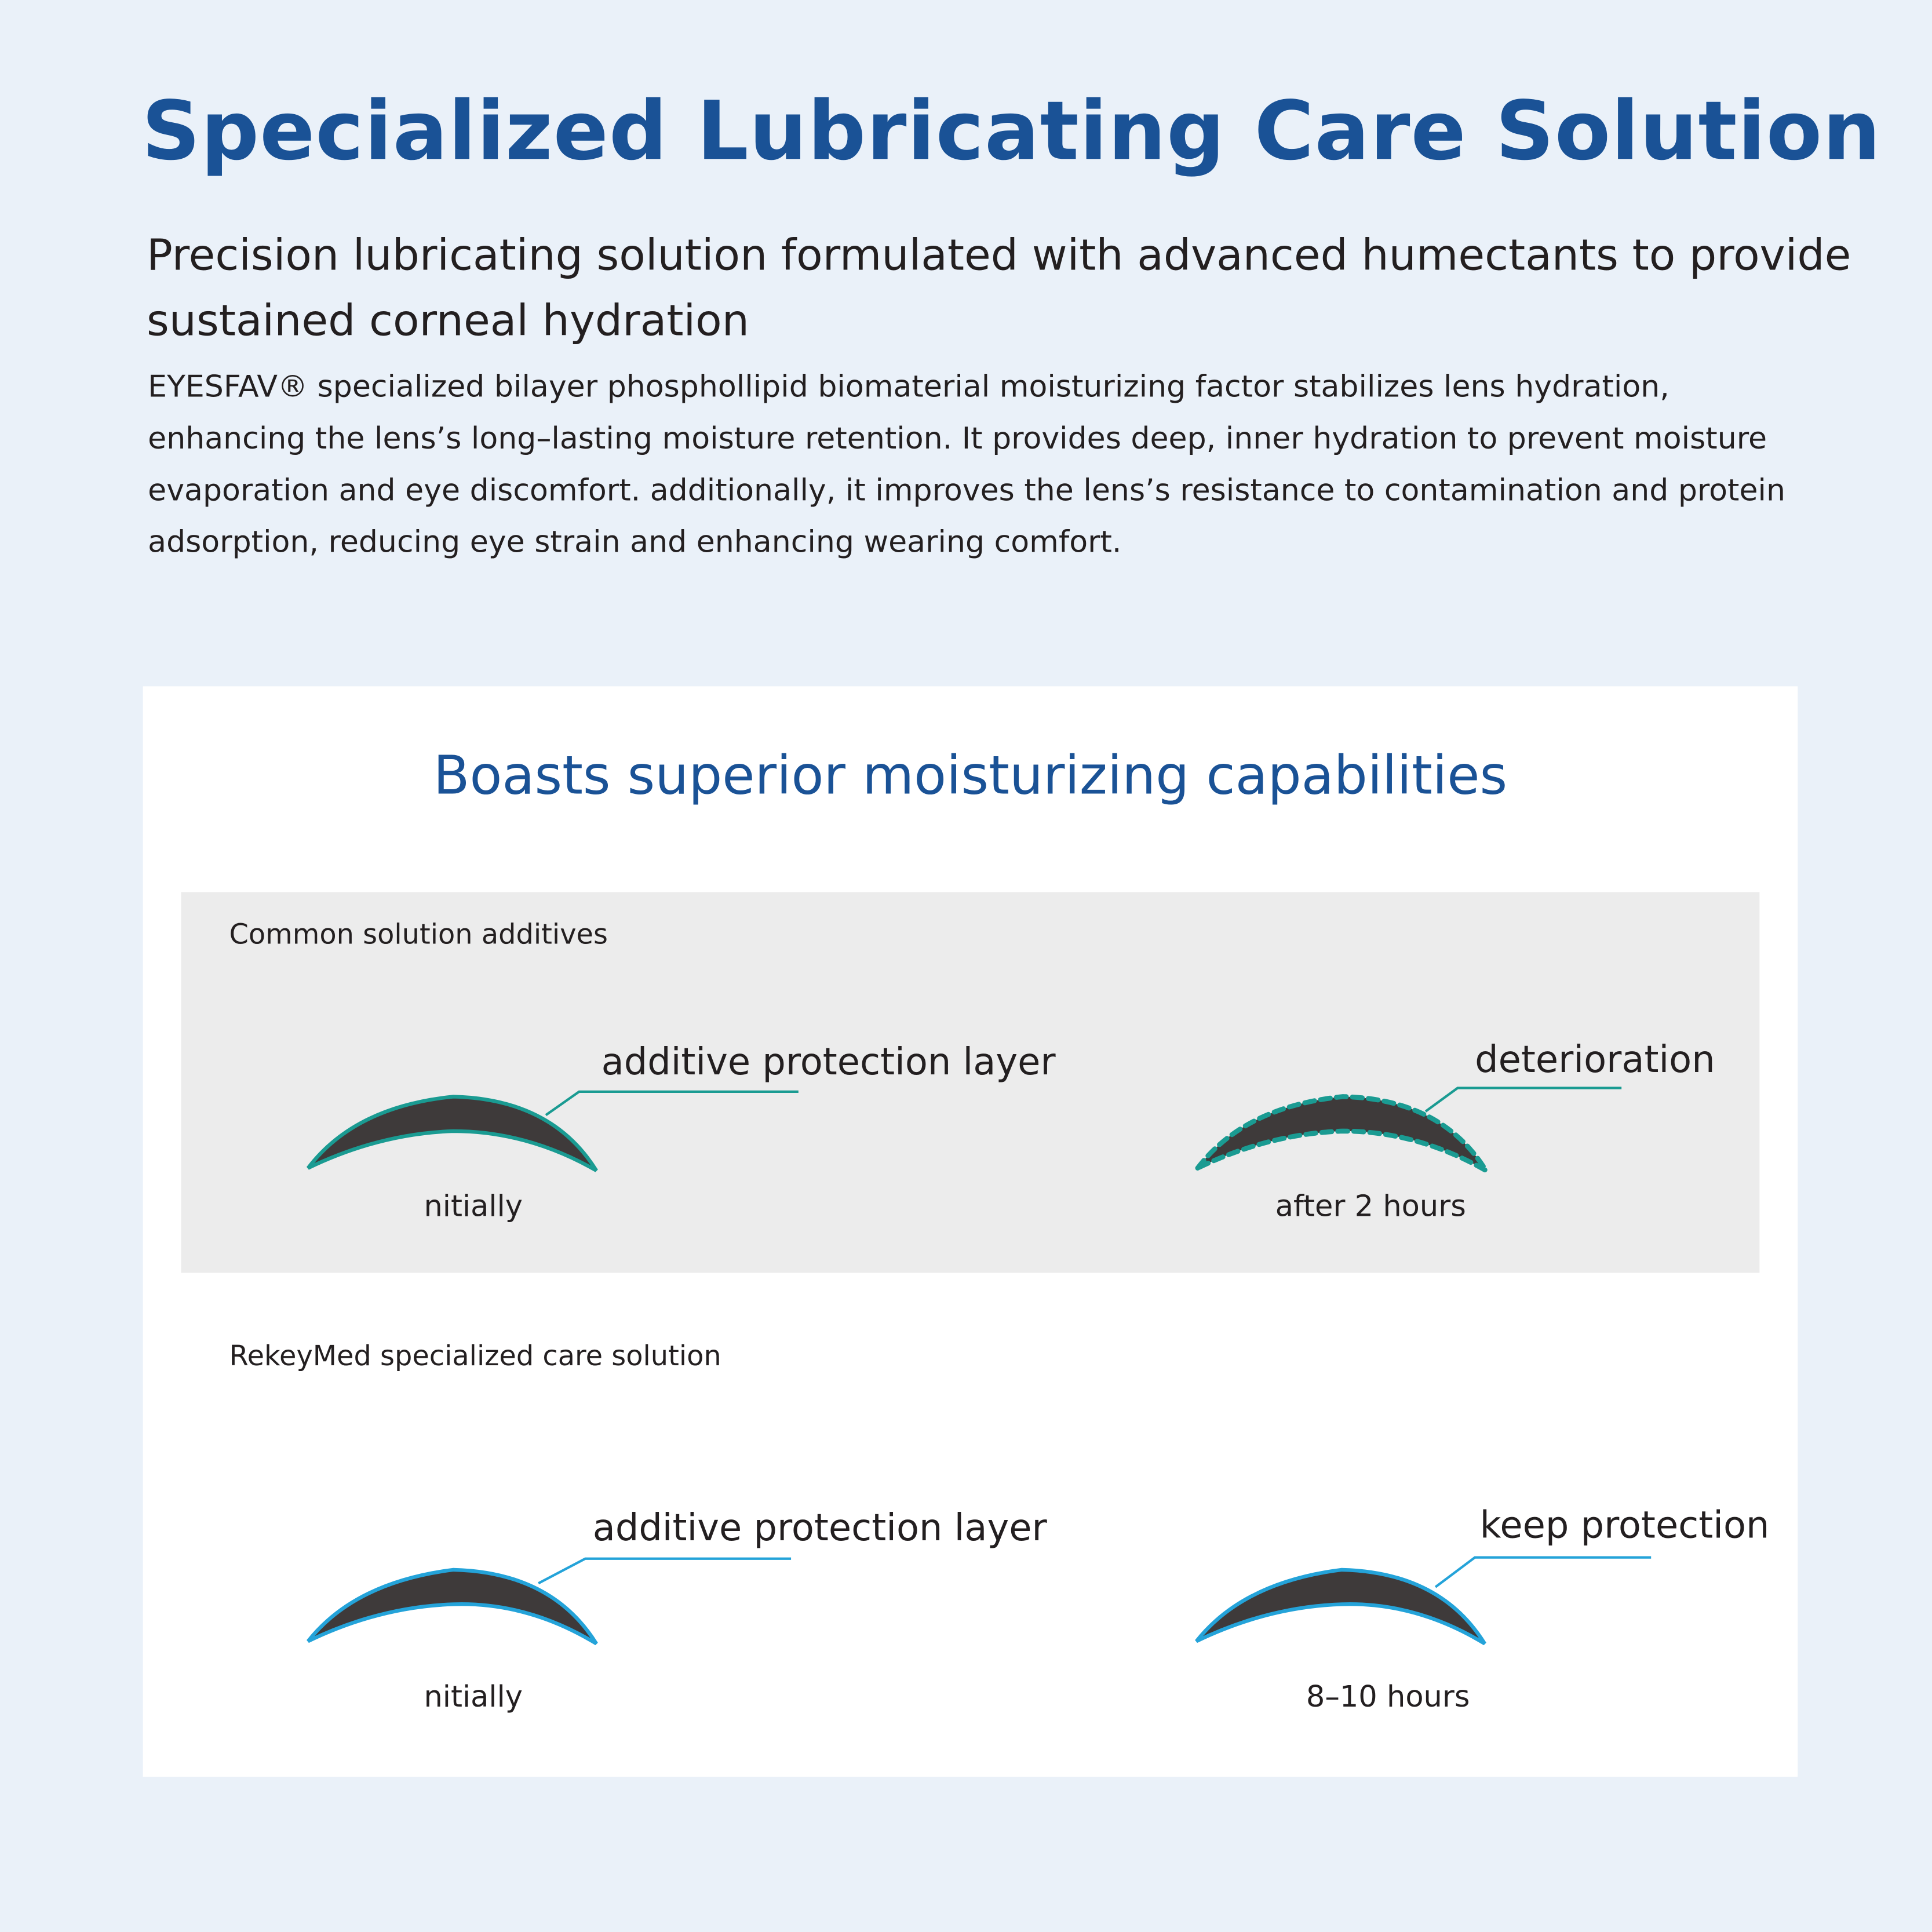  What do you see at coordinates (1012, 131) in the screenshot?
I see `page-title: Specialized Lubricating Care Solution` at bounding box center [1012, 131].